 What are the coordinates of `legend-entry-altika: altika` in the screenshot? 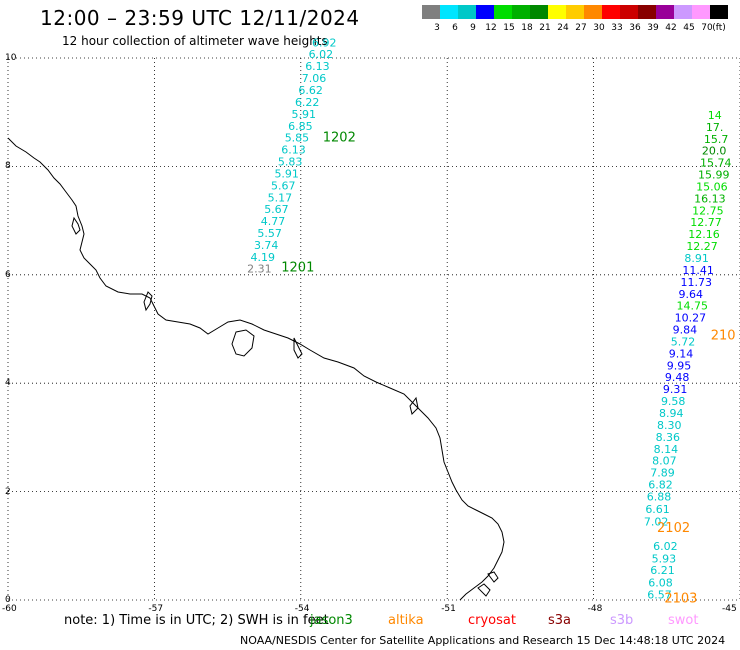 It's located at (406, 620).